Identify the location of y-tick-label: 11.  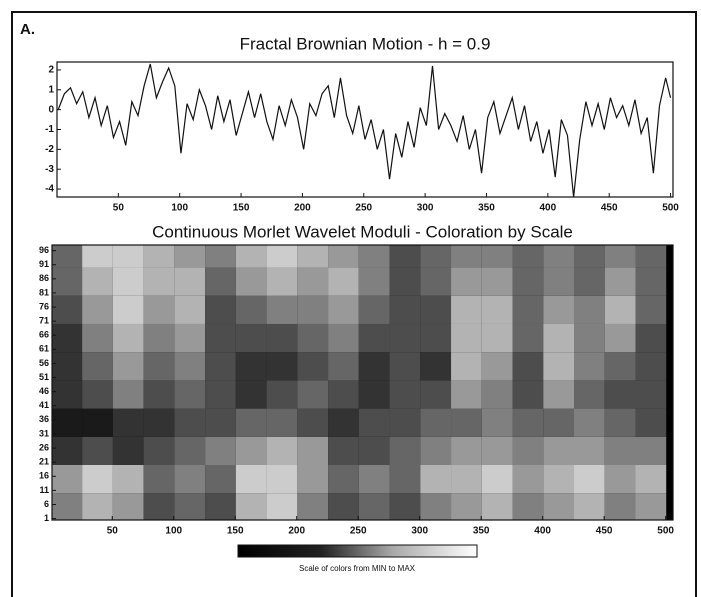
(44, 490).